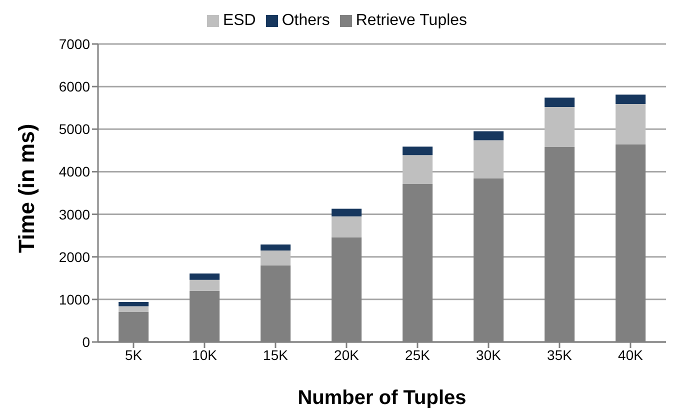 This screenshot has height=416, width=682. I want to click on legend-label: Retrieve Tuples, so click(412, 20).